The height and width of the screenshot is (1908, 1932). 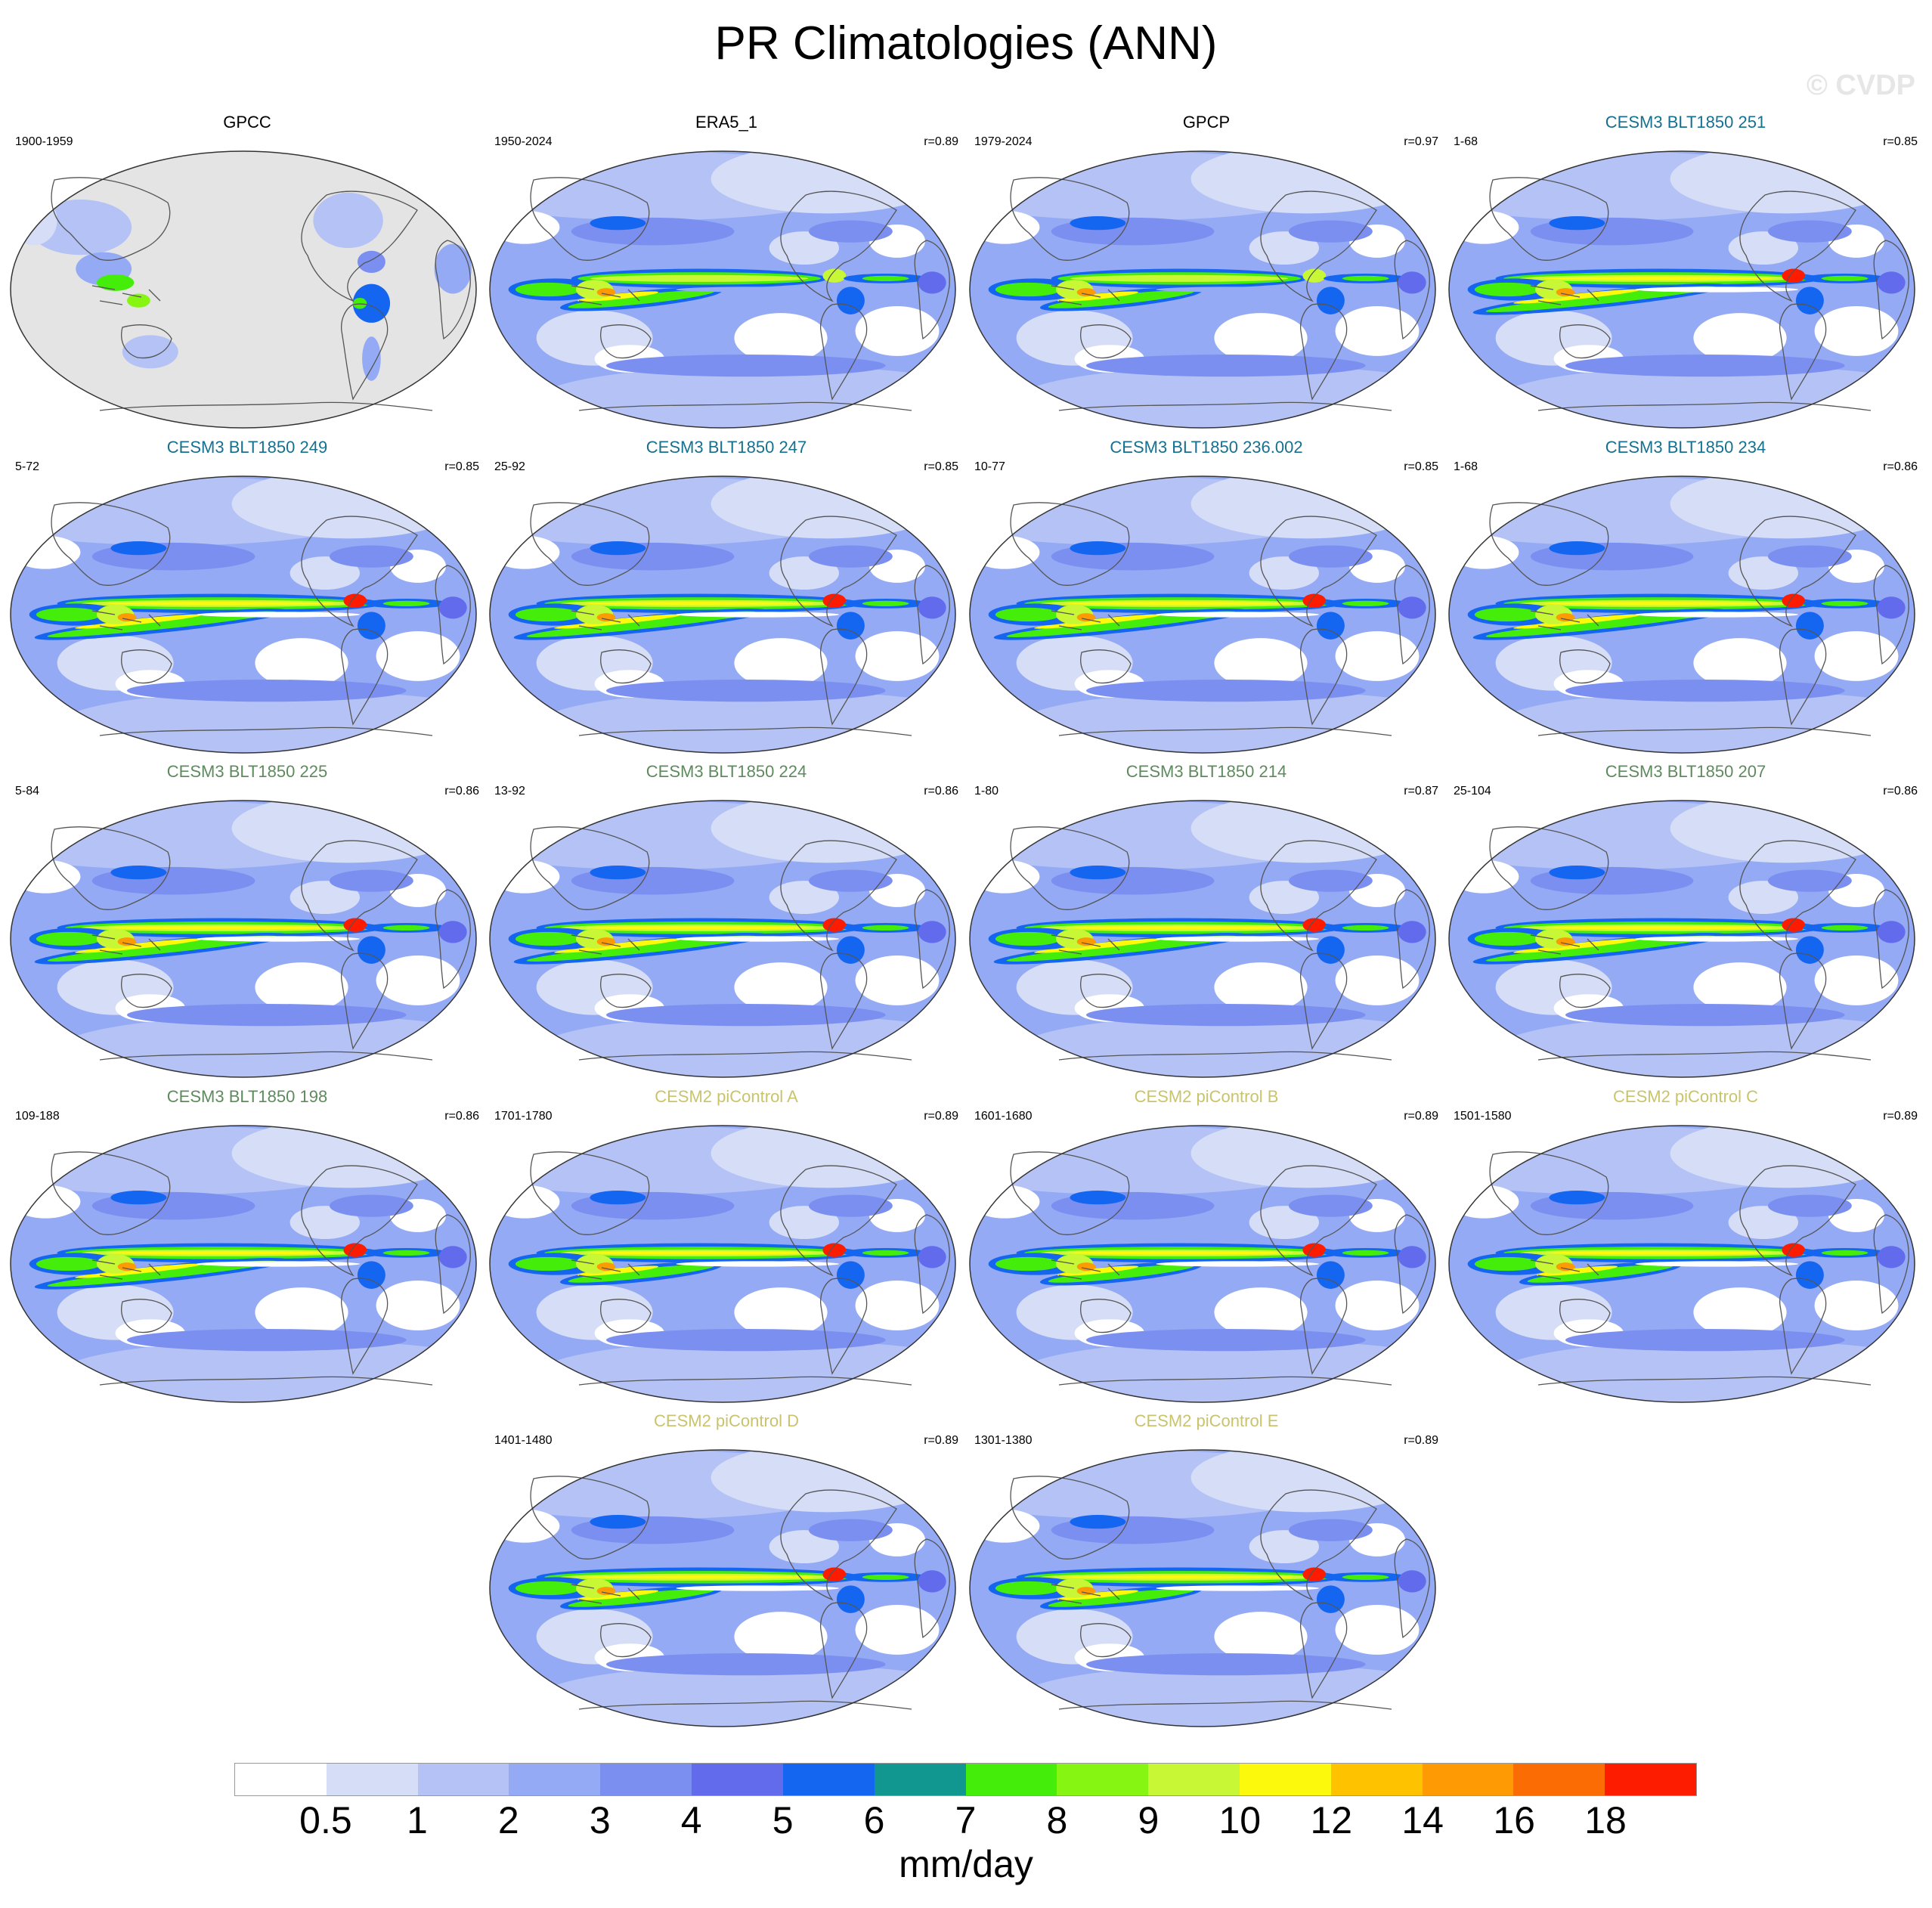 What do you see at coordinates (37, 1116) in the screenshot?
I see `panel-period: 109-188` at bounding box center [37, 1116].